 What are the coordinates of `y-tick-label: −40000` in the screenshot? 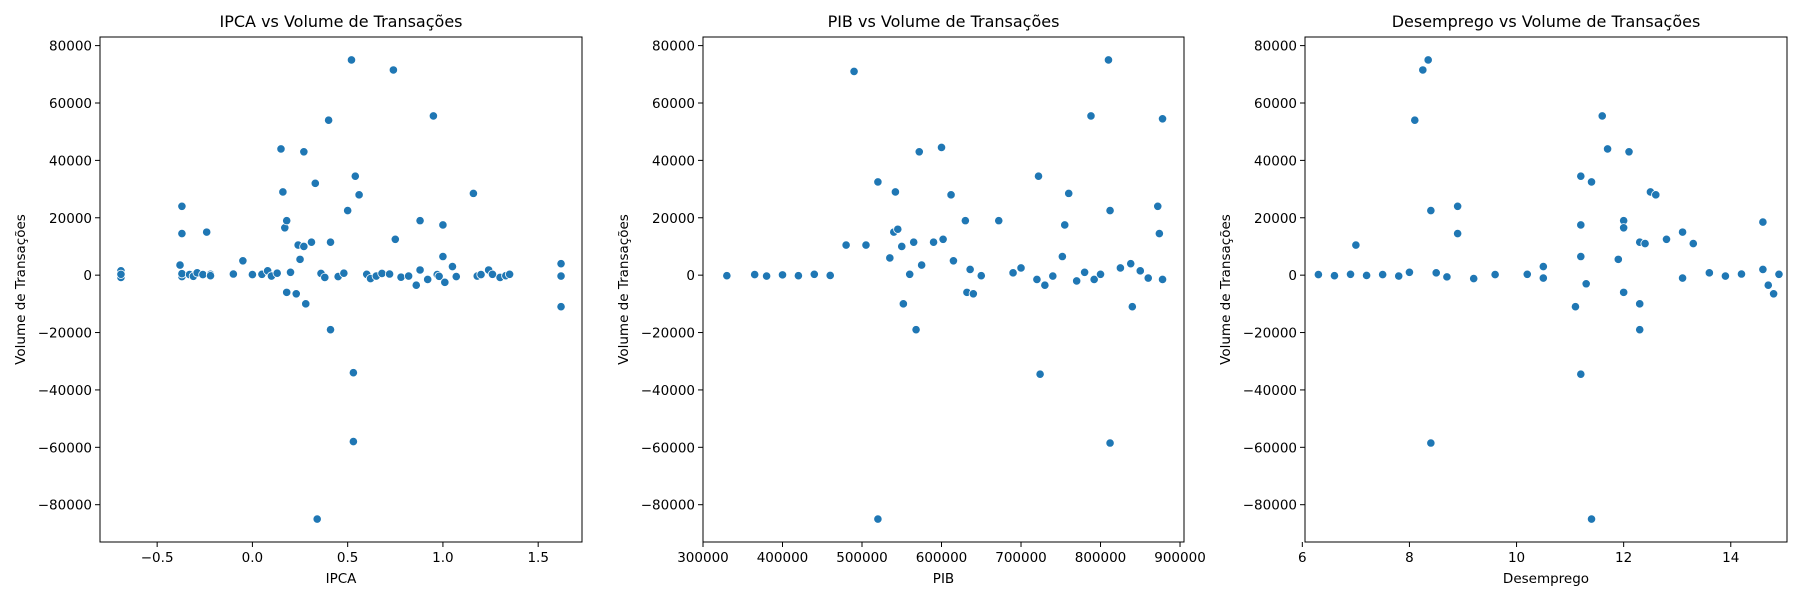 It's located at (65, 391).